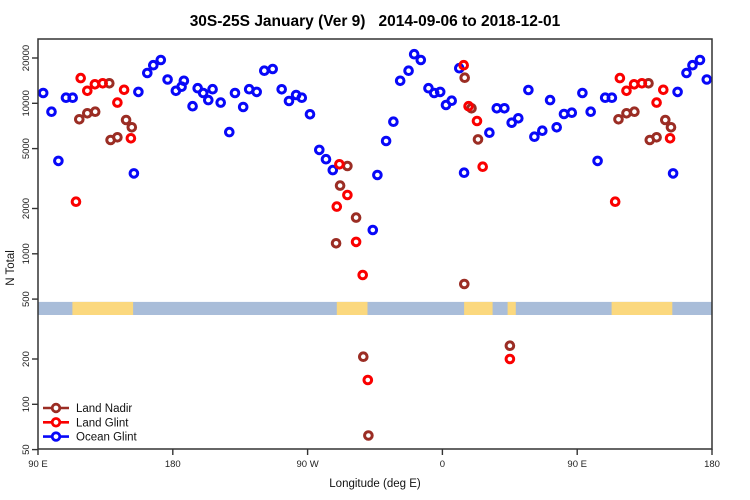  Describe the element at coordinates (712, 464) in the screenshot. I see `x-tick-label: 180` at that location.